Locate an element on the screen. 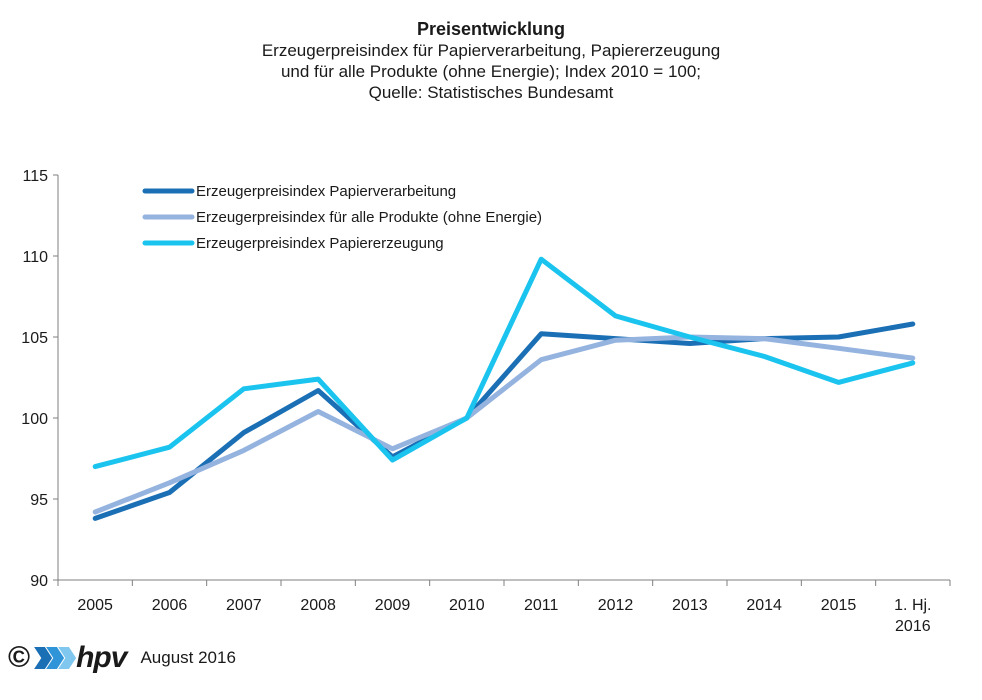 The image size is (982, 700). x-tick-label: 2013 is located at coordinates (690, 605).